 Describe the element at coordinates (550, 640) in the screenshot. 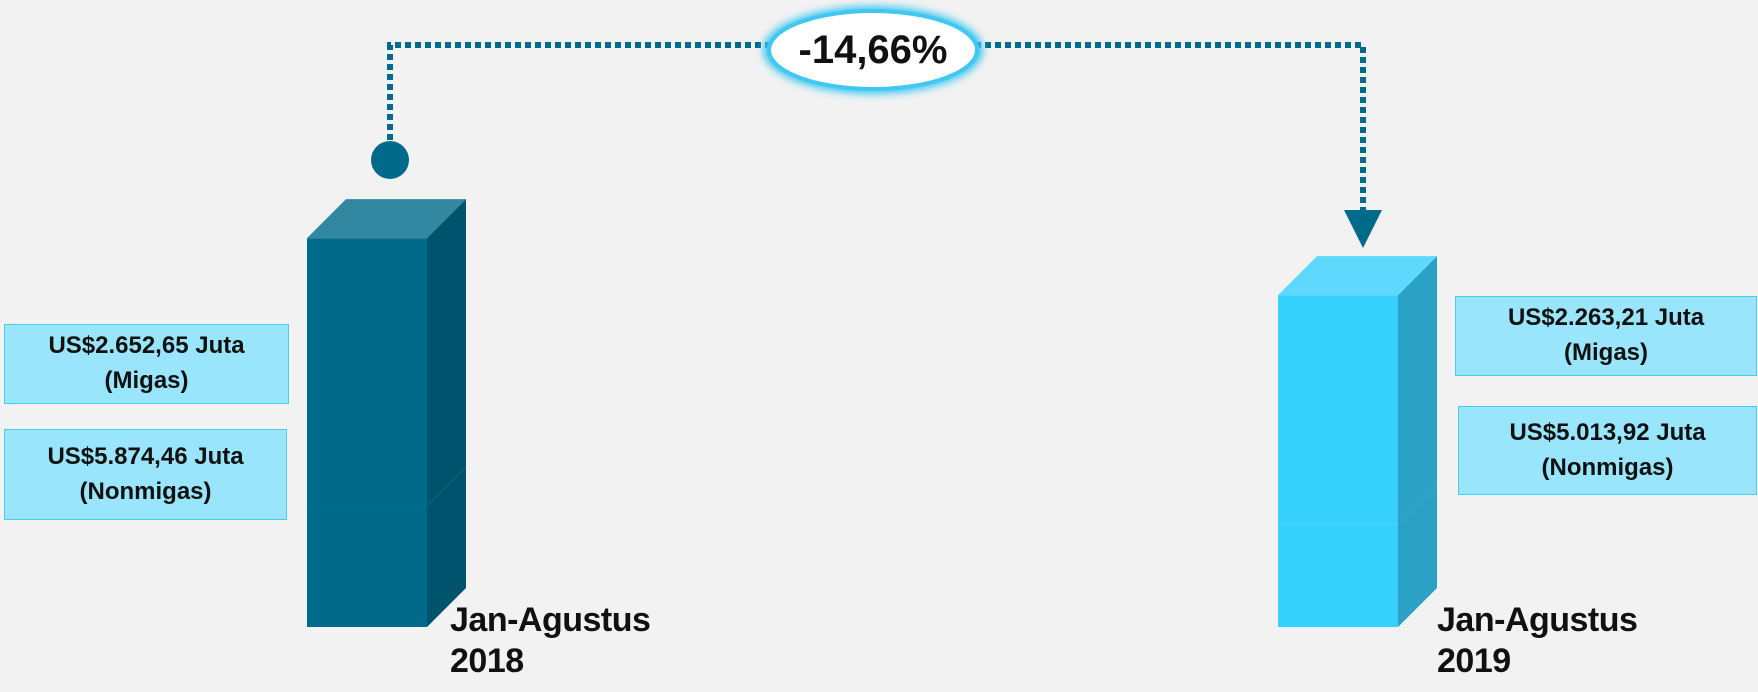

I see `category-label: Jan-Agustus 2018` at that location.